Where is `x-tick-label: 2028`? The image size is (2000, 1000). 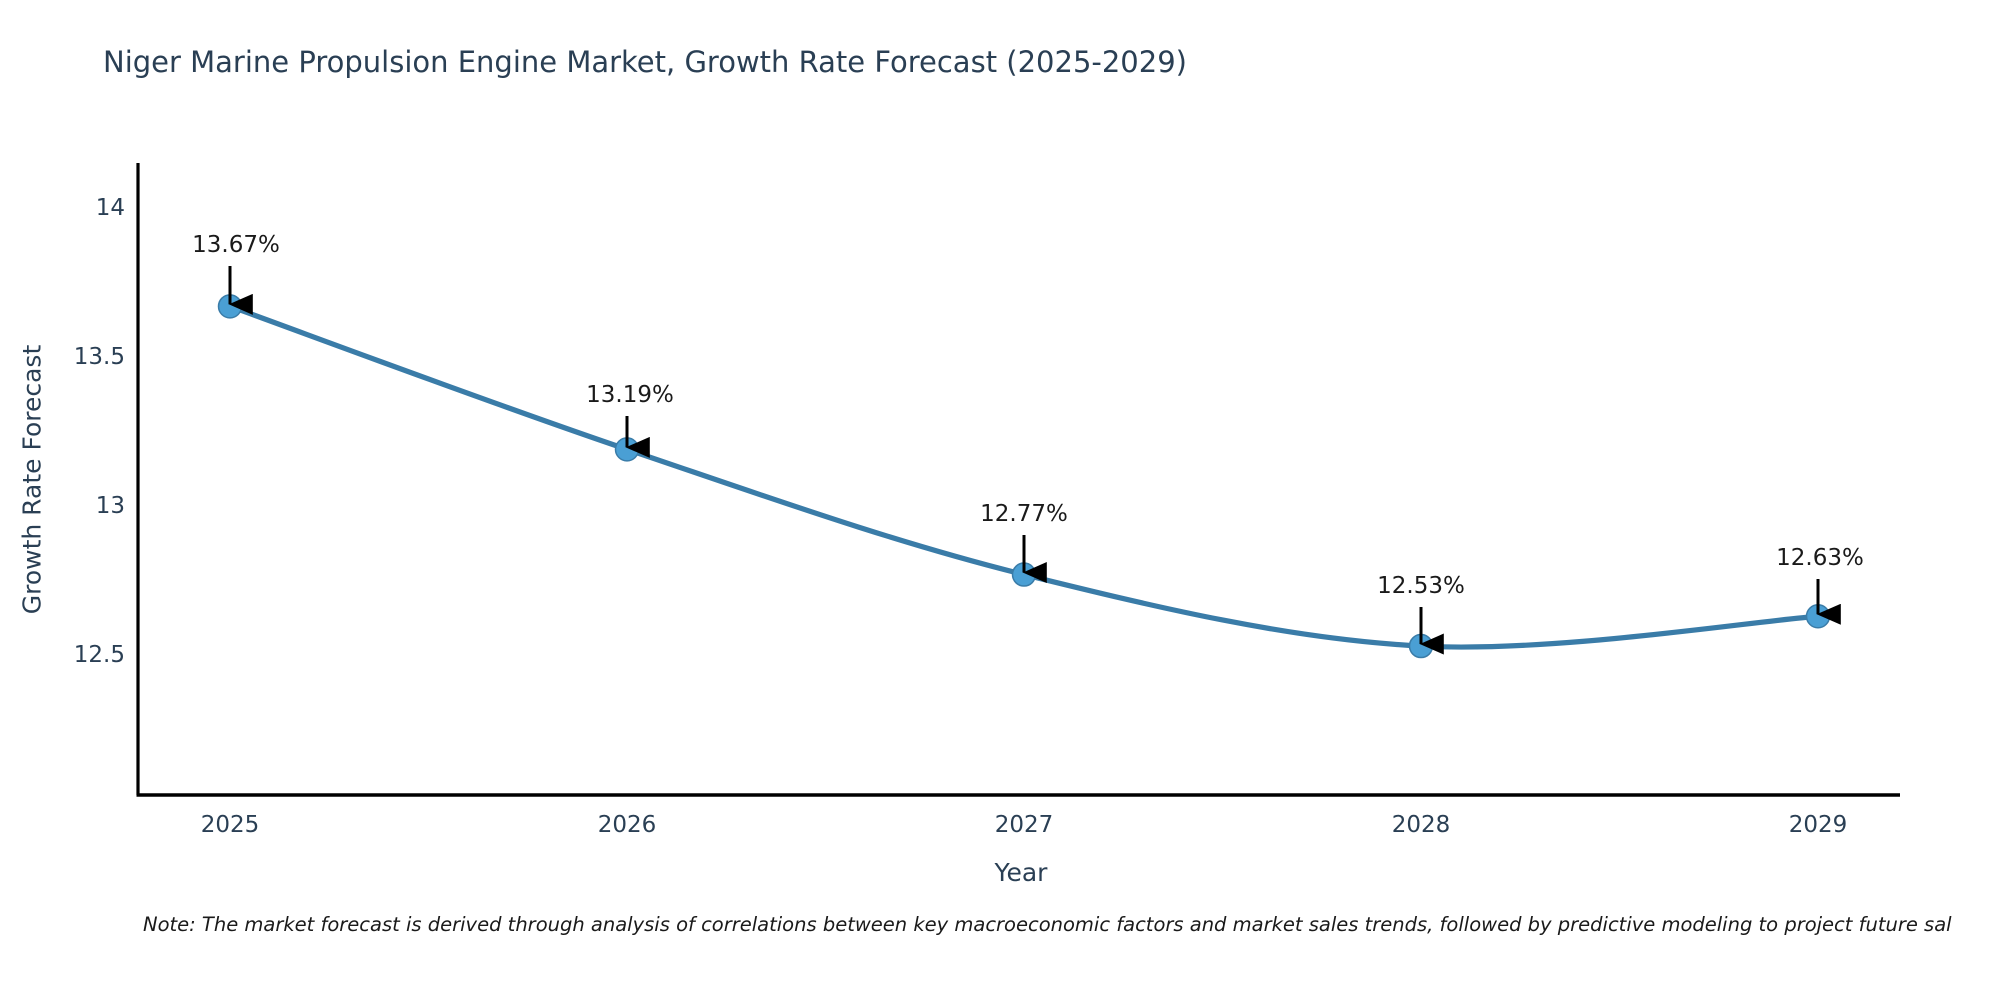 x-tick-label: 2028 is located at coordinates (1421, 825).